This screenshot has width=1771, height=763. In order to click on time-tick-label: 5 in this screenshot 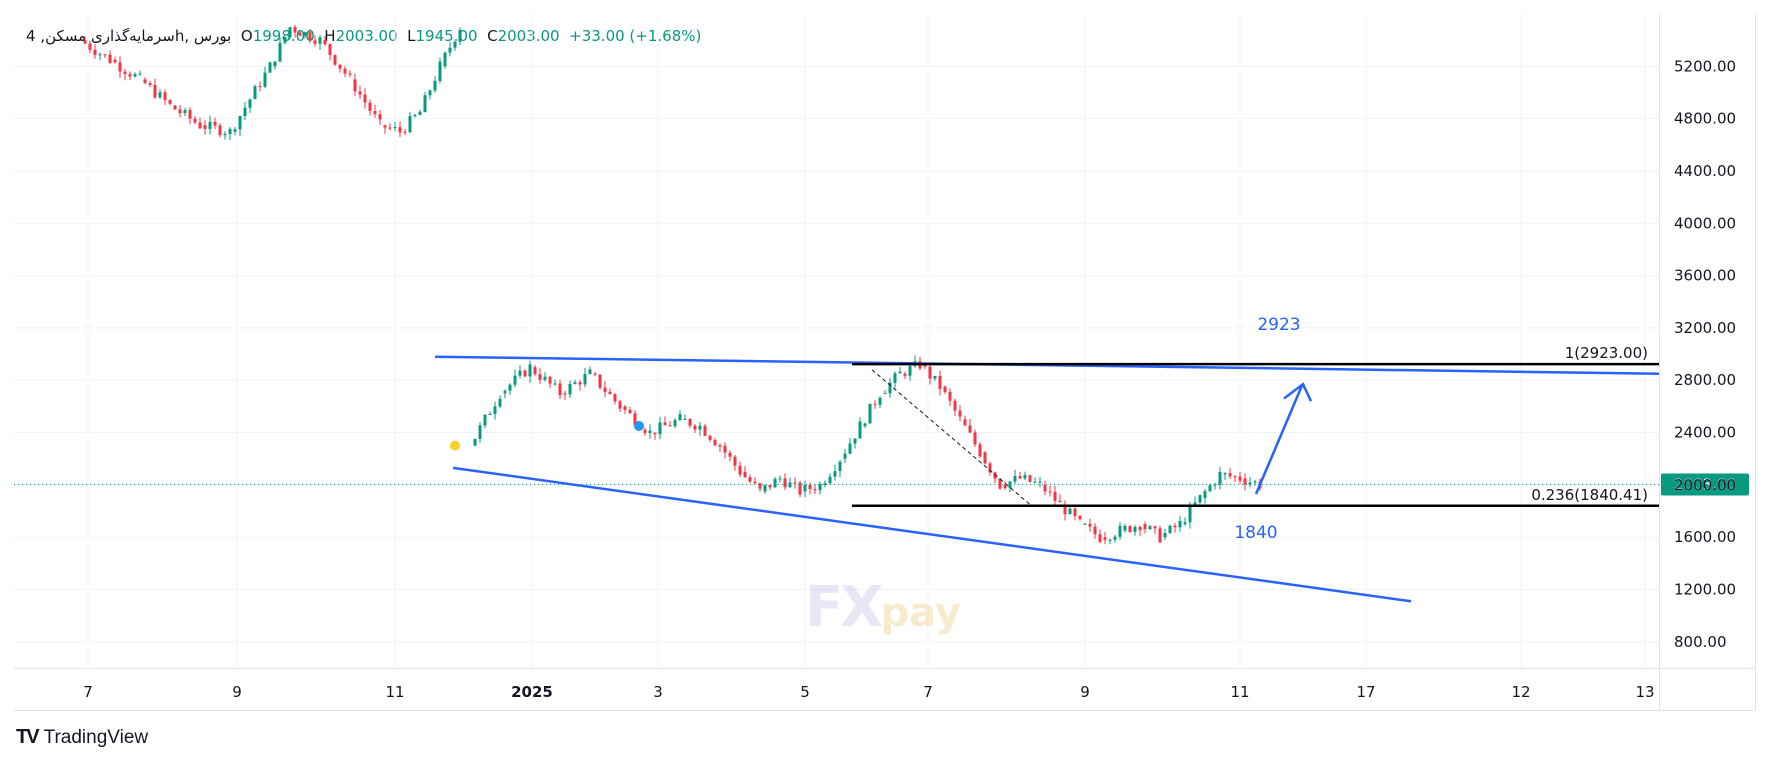, I will do `click(805, 692)`.